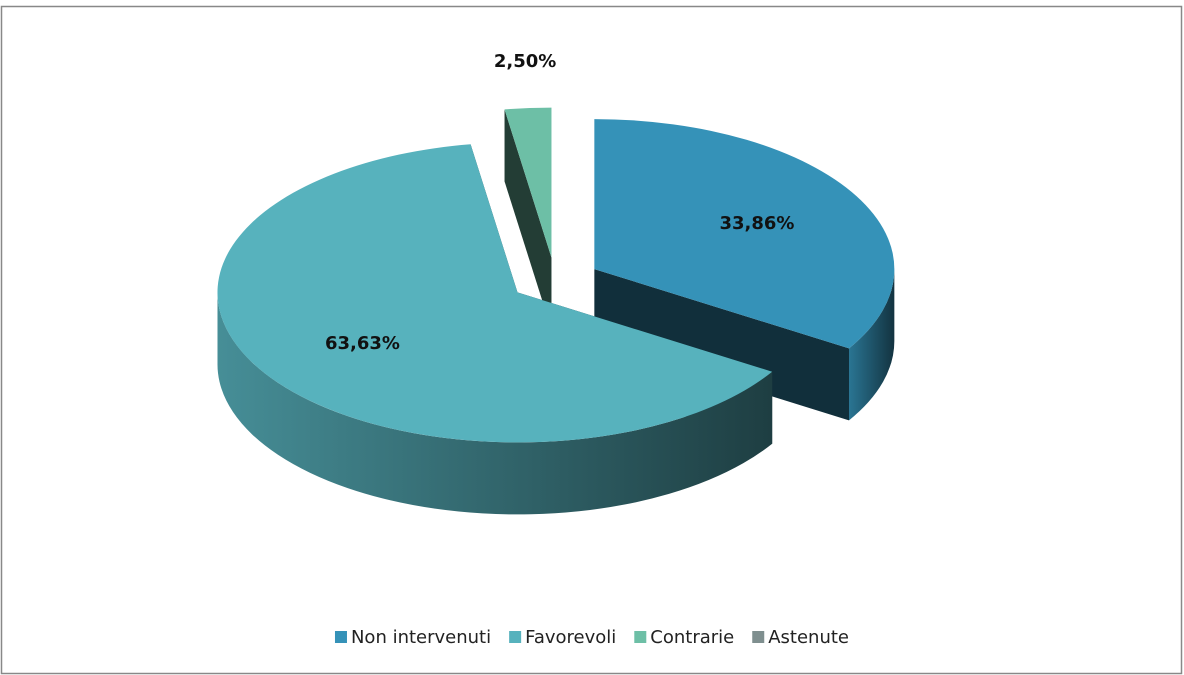  I want to click on legend-label: Non intervenuti, so click(421, 637).